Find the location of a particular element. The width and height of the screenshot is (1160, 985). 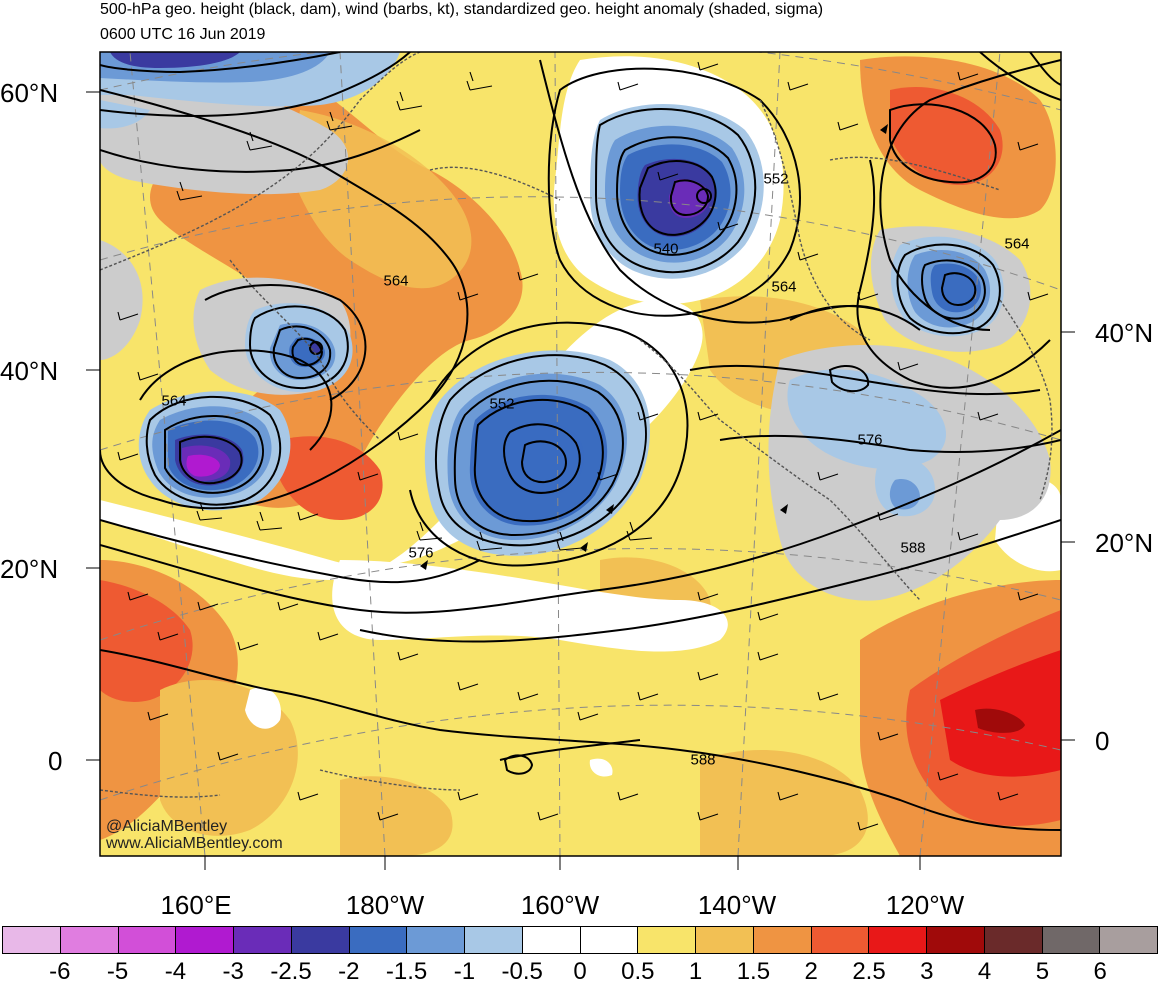

lon-label: 160°E is located at coordinates (196, 905).